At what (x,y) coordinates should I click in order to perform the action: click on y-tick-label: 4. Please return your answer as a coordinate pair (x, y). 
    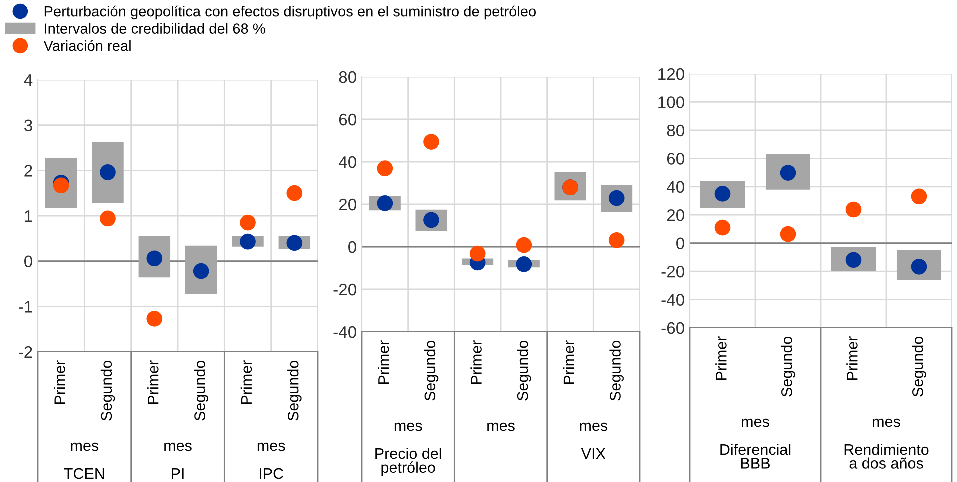
    Looking at the image, I should click on (28, 80).